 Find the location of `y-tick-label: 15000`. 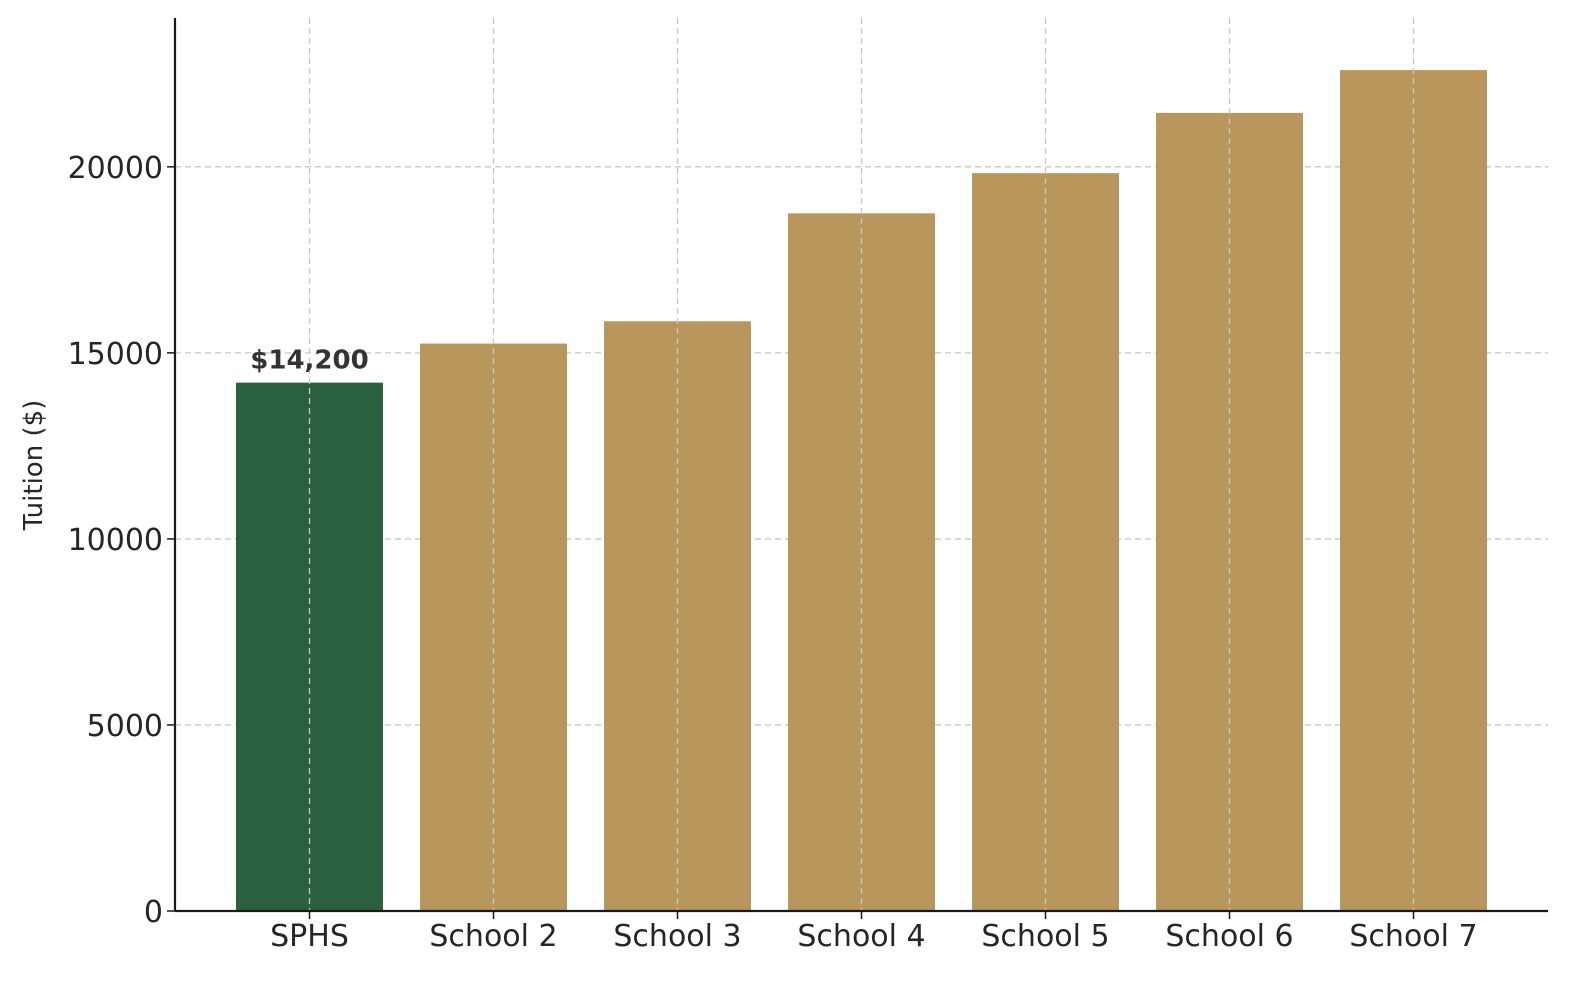

y-tick-label: 15000 is located at coordinates (115, 354).